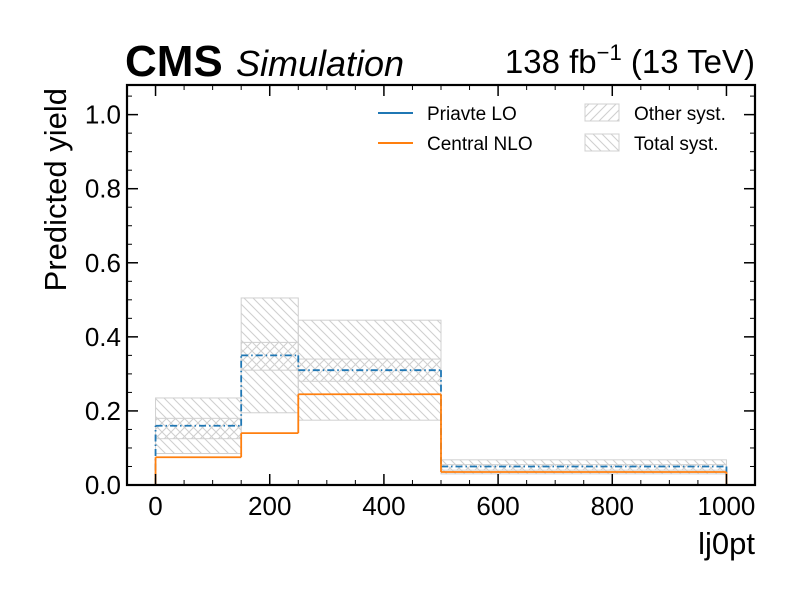 This screenshot has height=600, width=800. I want to click on y-tick-label-0: 0.0, so click(103, 485).